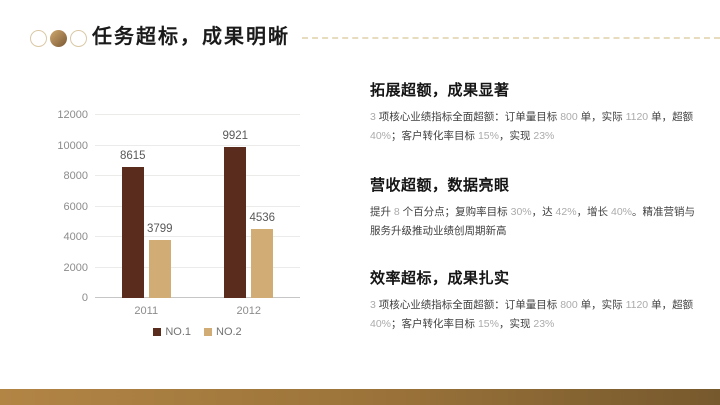 This screenshot has width=720, height=405. What do you see at coordinates (75, 237) in the screenshot?
I see `y-tick-label: 4000` at bounding box center [75, 237].